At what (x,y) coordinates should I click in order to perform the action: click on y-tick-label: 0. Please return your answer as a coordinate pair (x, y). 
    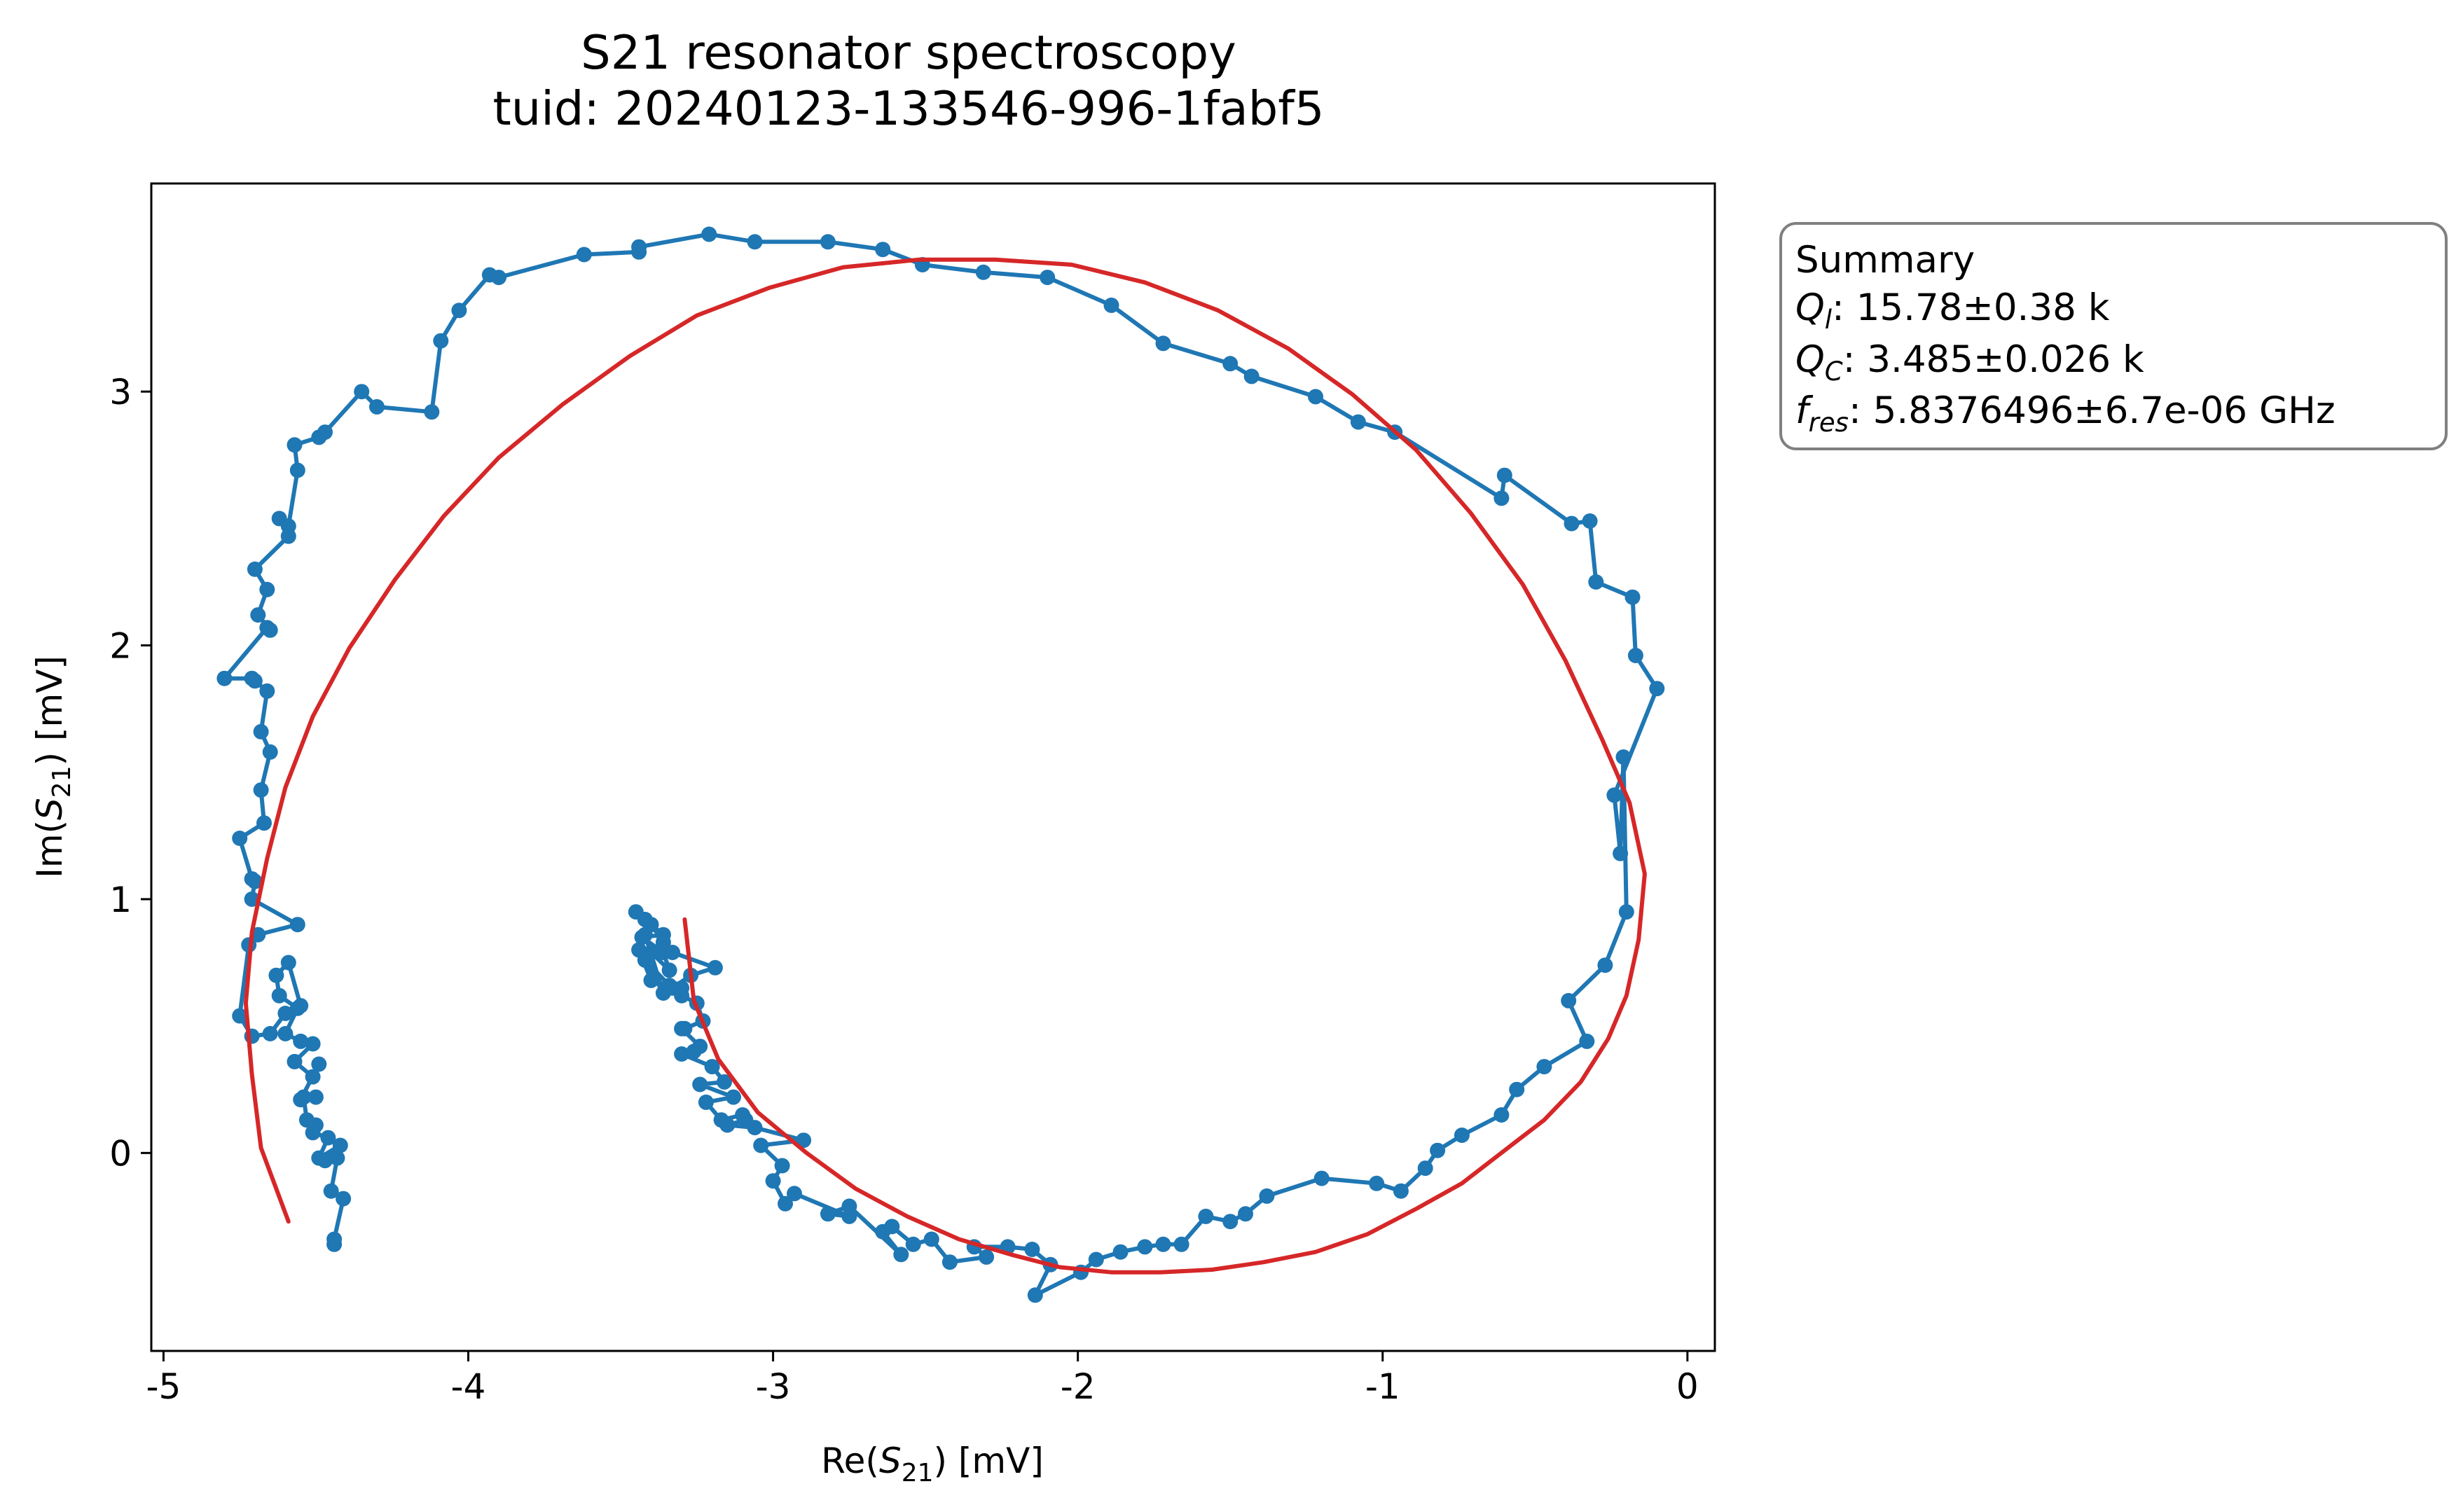
    Looking at the image, I should click on (120, 1154).